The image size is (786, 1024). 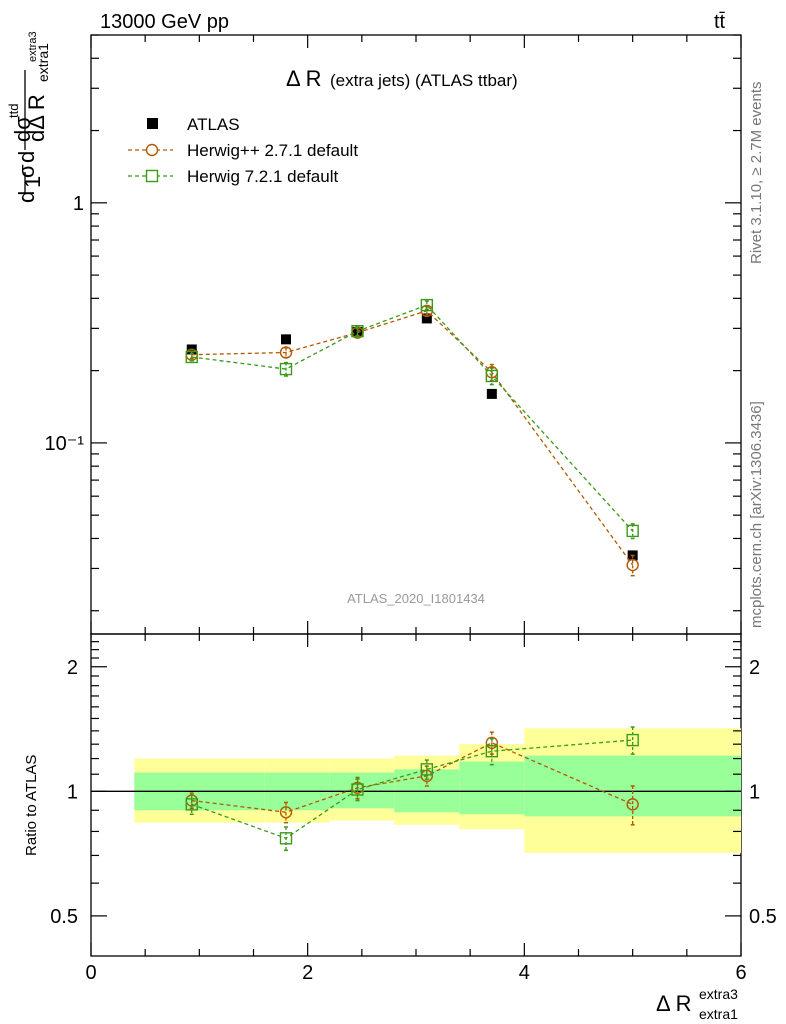 I want to click on legend-label-herwig7: Herwig 7.2.1 default, so click(x=262, y=176).